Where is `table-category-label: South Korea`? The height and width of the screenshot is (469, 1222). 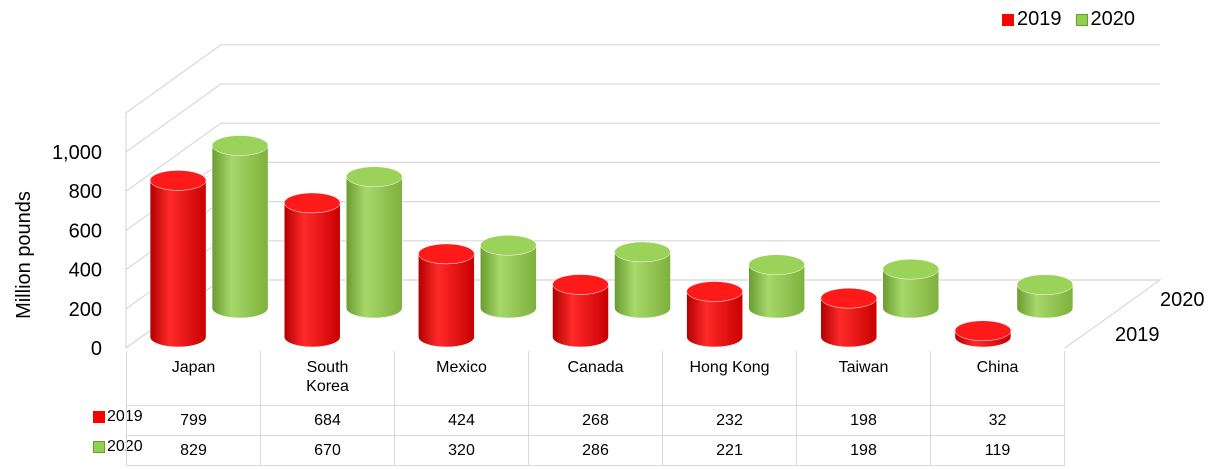 table-category-label: South Korea is located at coordinates (327, 378).